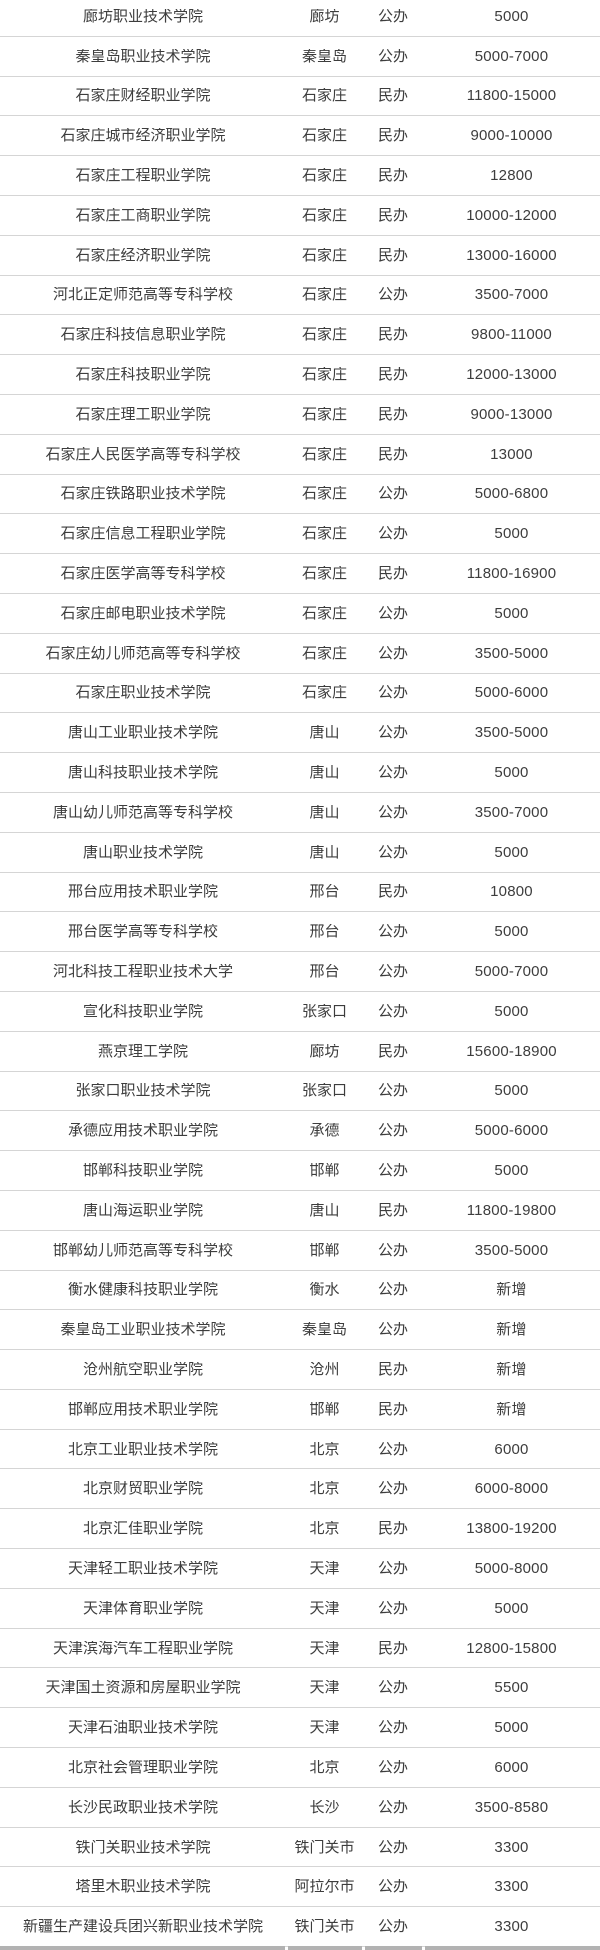  I want to click on school-name-cell: 石家庄经济职业学院, so click(143, 255).